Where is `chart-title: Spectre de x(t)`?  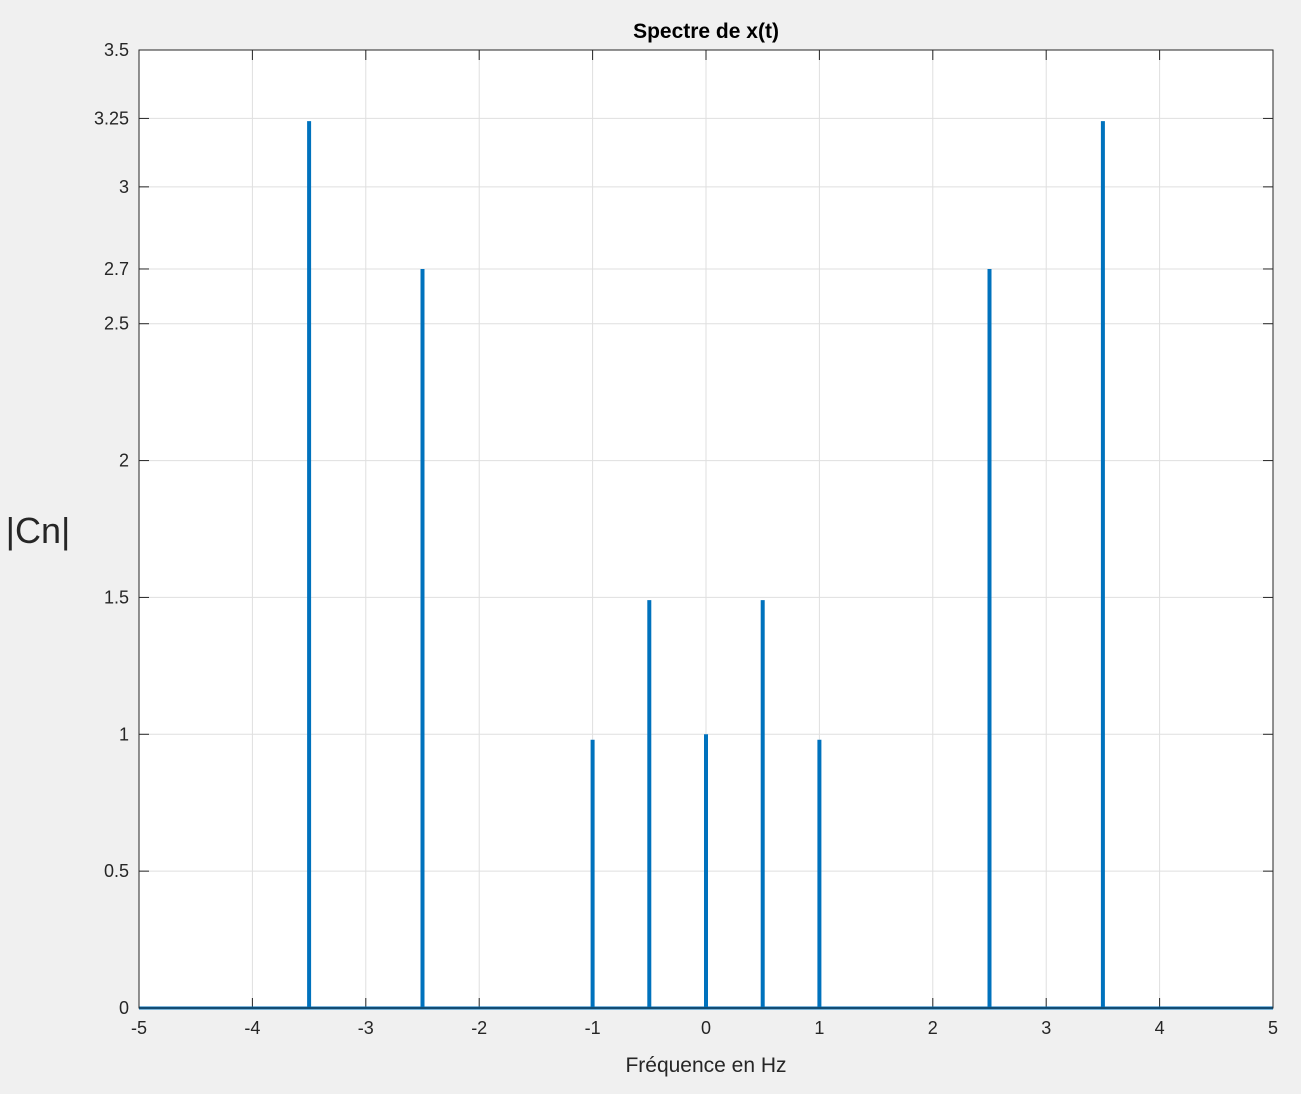 chart-title: Spectre de x(t) is located at coordinates (706, 31).